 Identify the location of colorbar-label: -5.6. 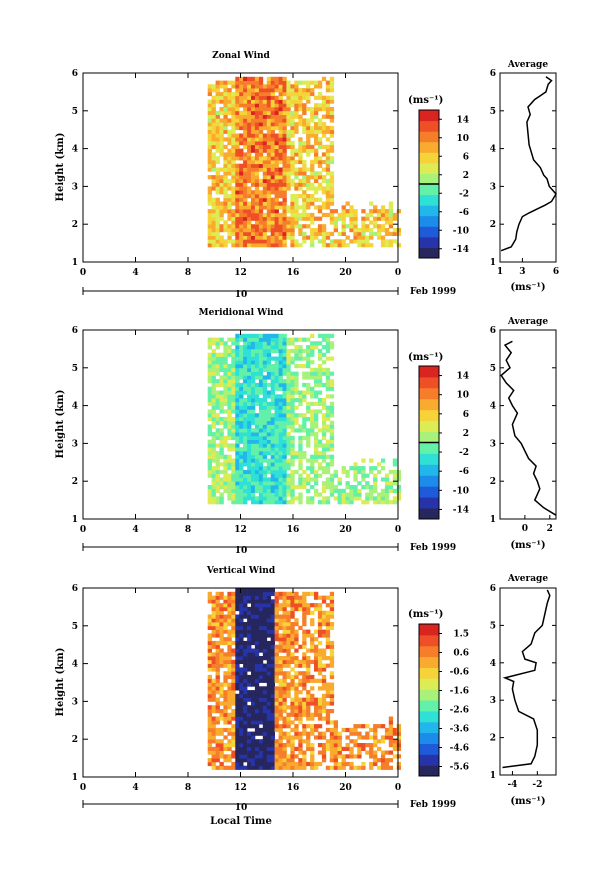
(459, 768).